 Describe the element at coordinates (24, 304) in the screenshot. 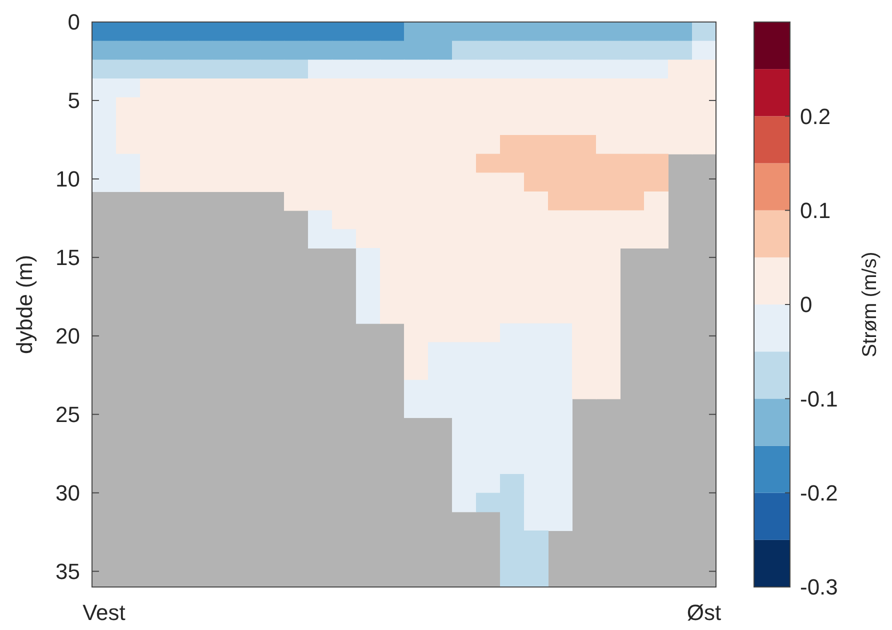

I see `y-axis-title: dybde (m)` at that location.